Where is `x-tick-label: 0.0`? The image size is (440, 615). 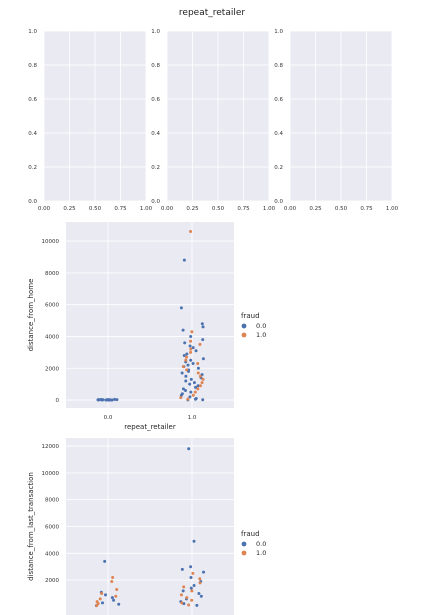 x-tick-label: 0.0 is located at coordinates (108, 418).